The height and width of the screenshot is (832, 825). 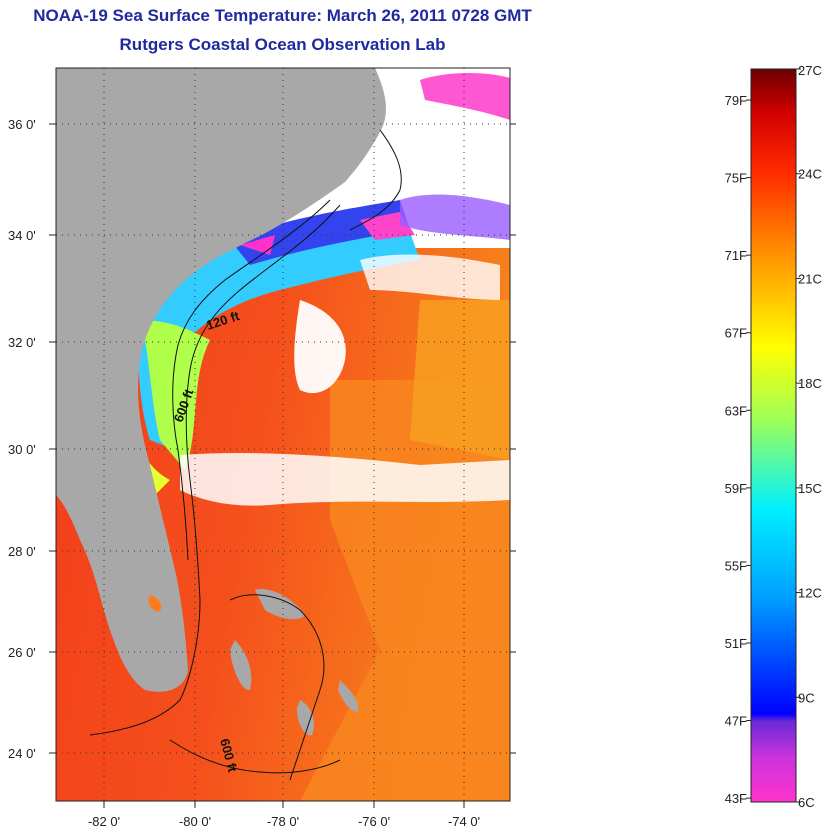 I want to click on cloud-patch, so click(x=320, y=347).